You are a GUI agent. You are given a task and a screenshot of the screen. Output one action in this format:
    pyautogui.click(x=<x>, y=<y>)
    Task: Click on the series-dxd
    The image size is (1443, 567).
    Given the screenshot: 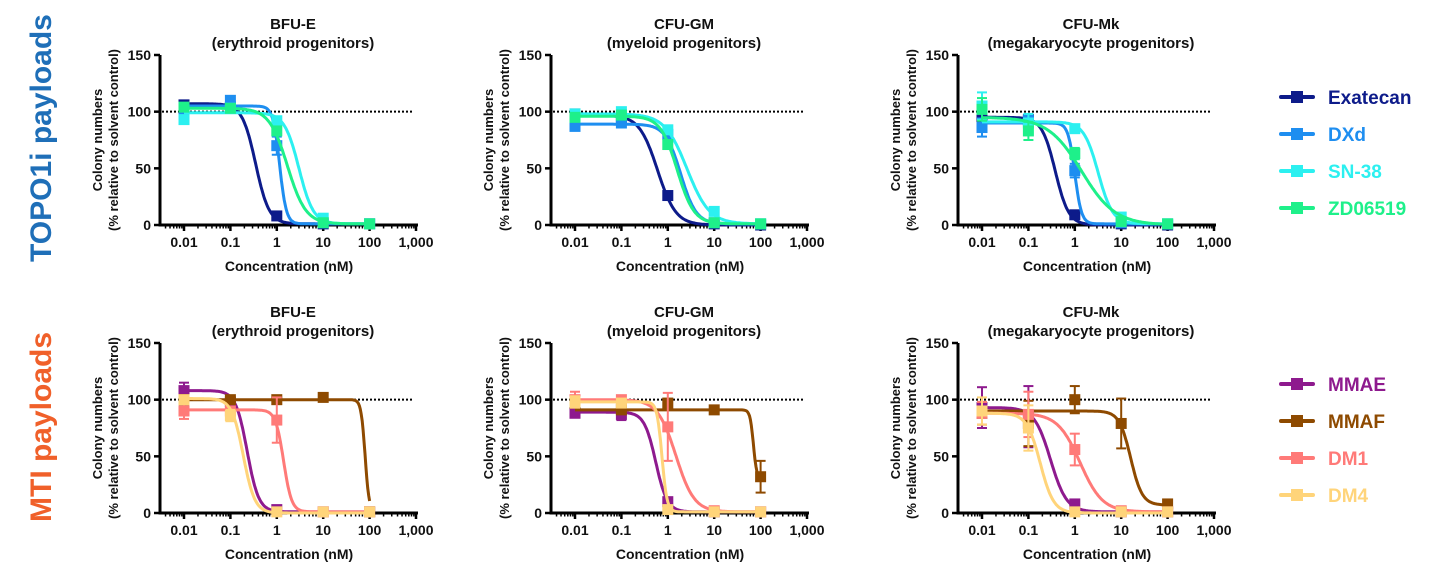 What is the action you would take?
    pyautogui.click(x=277, y=162)
    